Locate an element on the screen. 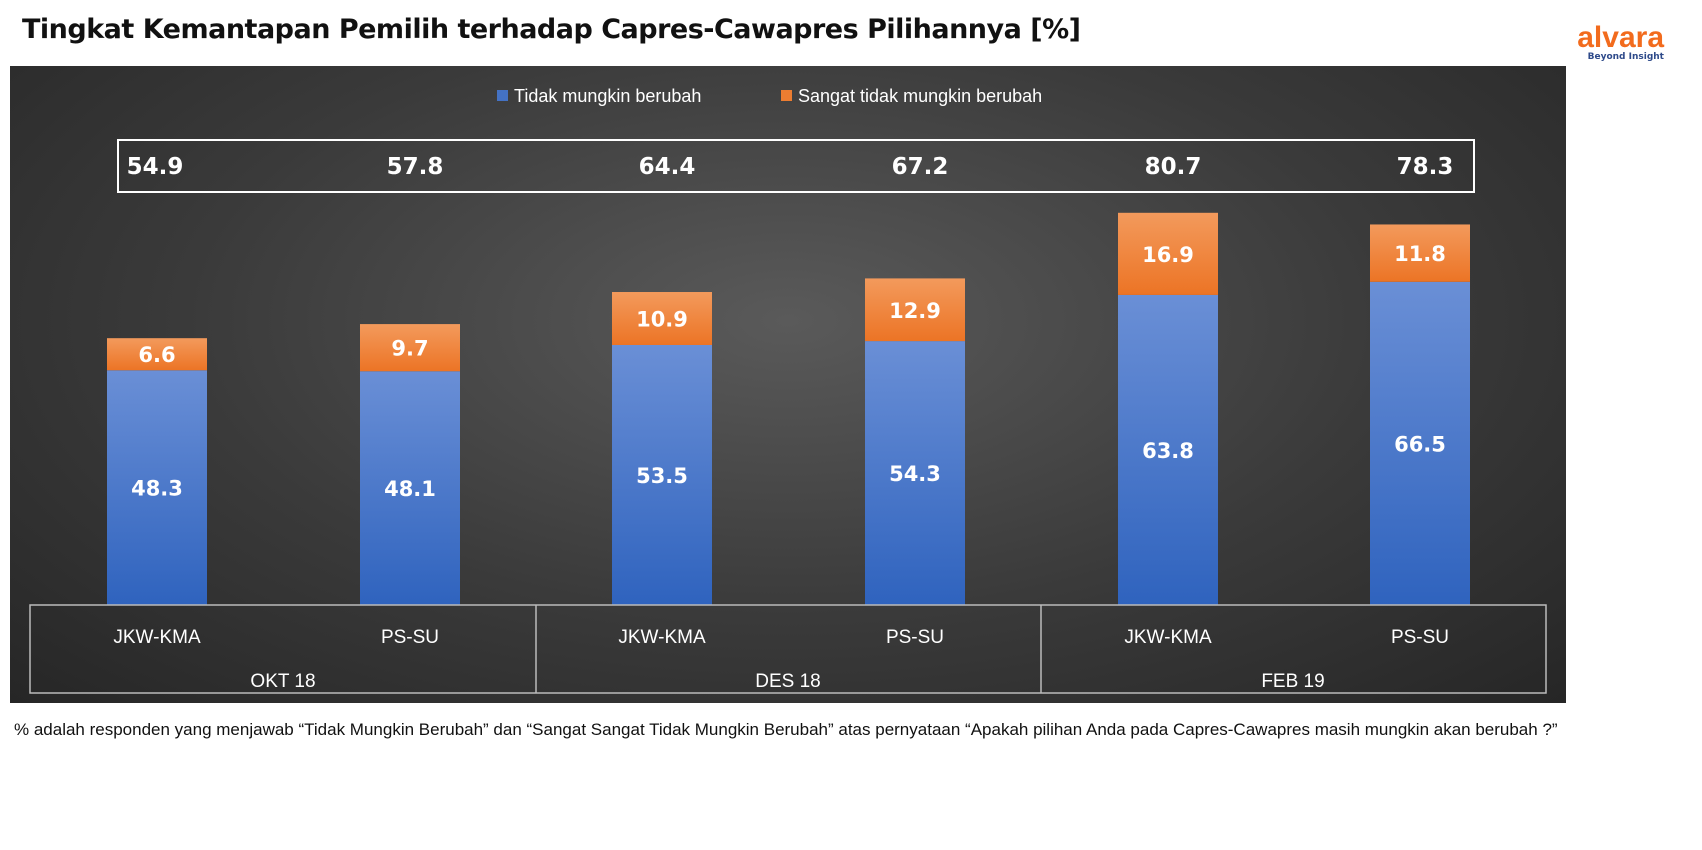 This screenshot has width=1702, height=850. data-label: 10.9 is located at coordinates (662, 320).